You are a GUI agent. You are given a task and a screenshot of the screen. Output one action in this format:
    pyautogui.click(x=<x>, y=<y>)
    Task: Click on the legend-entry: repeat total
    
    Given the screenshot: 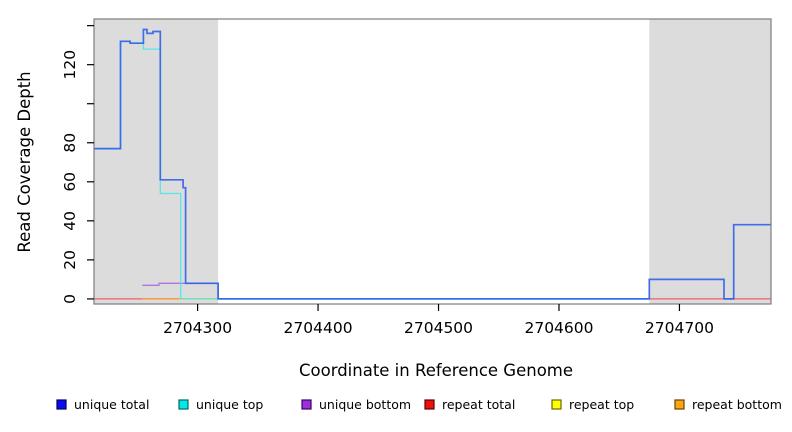 What is the action you would take?
    pyautogui.click(x=469, y=404)
    